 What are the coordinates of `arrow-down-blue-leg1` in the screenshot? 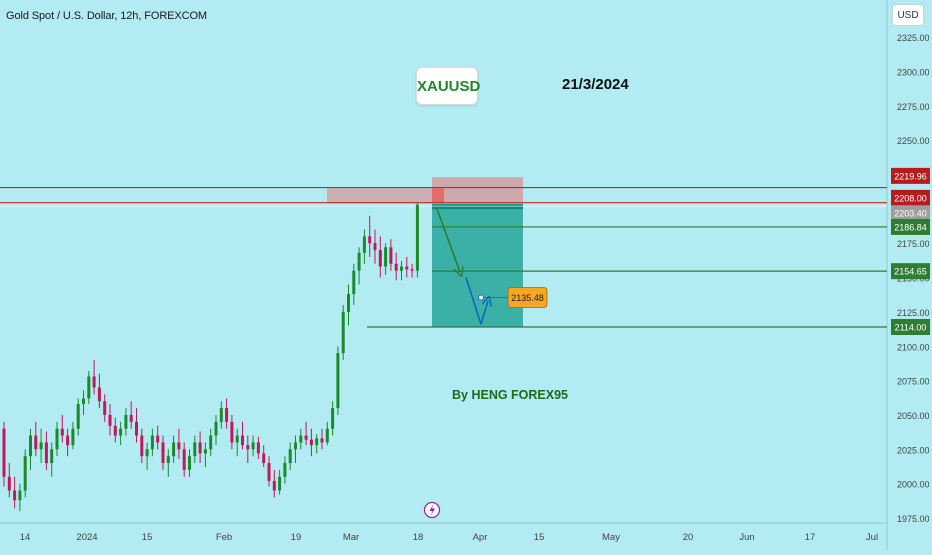 It's located at (473, 301).